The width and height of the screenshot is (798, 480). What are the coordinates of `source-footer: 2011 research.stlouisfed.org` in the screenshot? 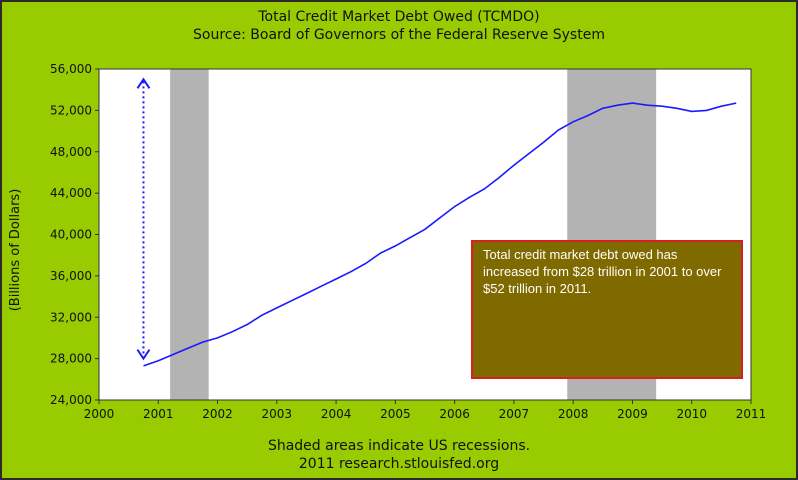 It's located at (399, 464).